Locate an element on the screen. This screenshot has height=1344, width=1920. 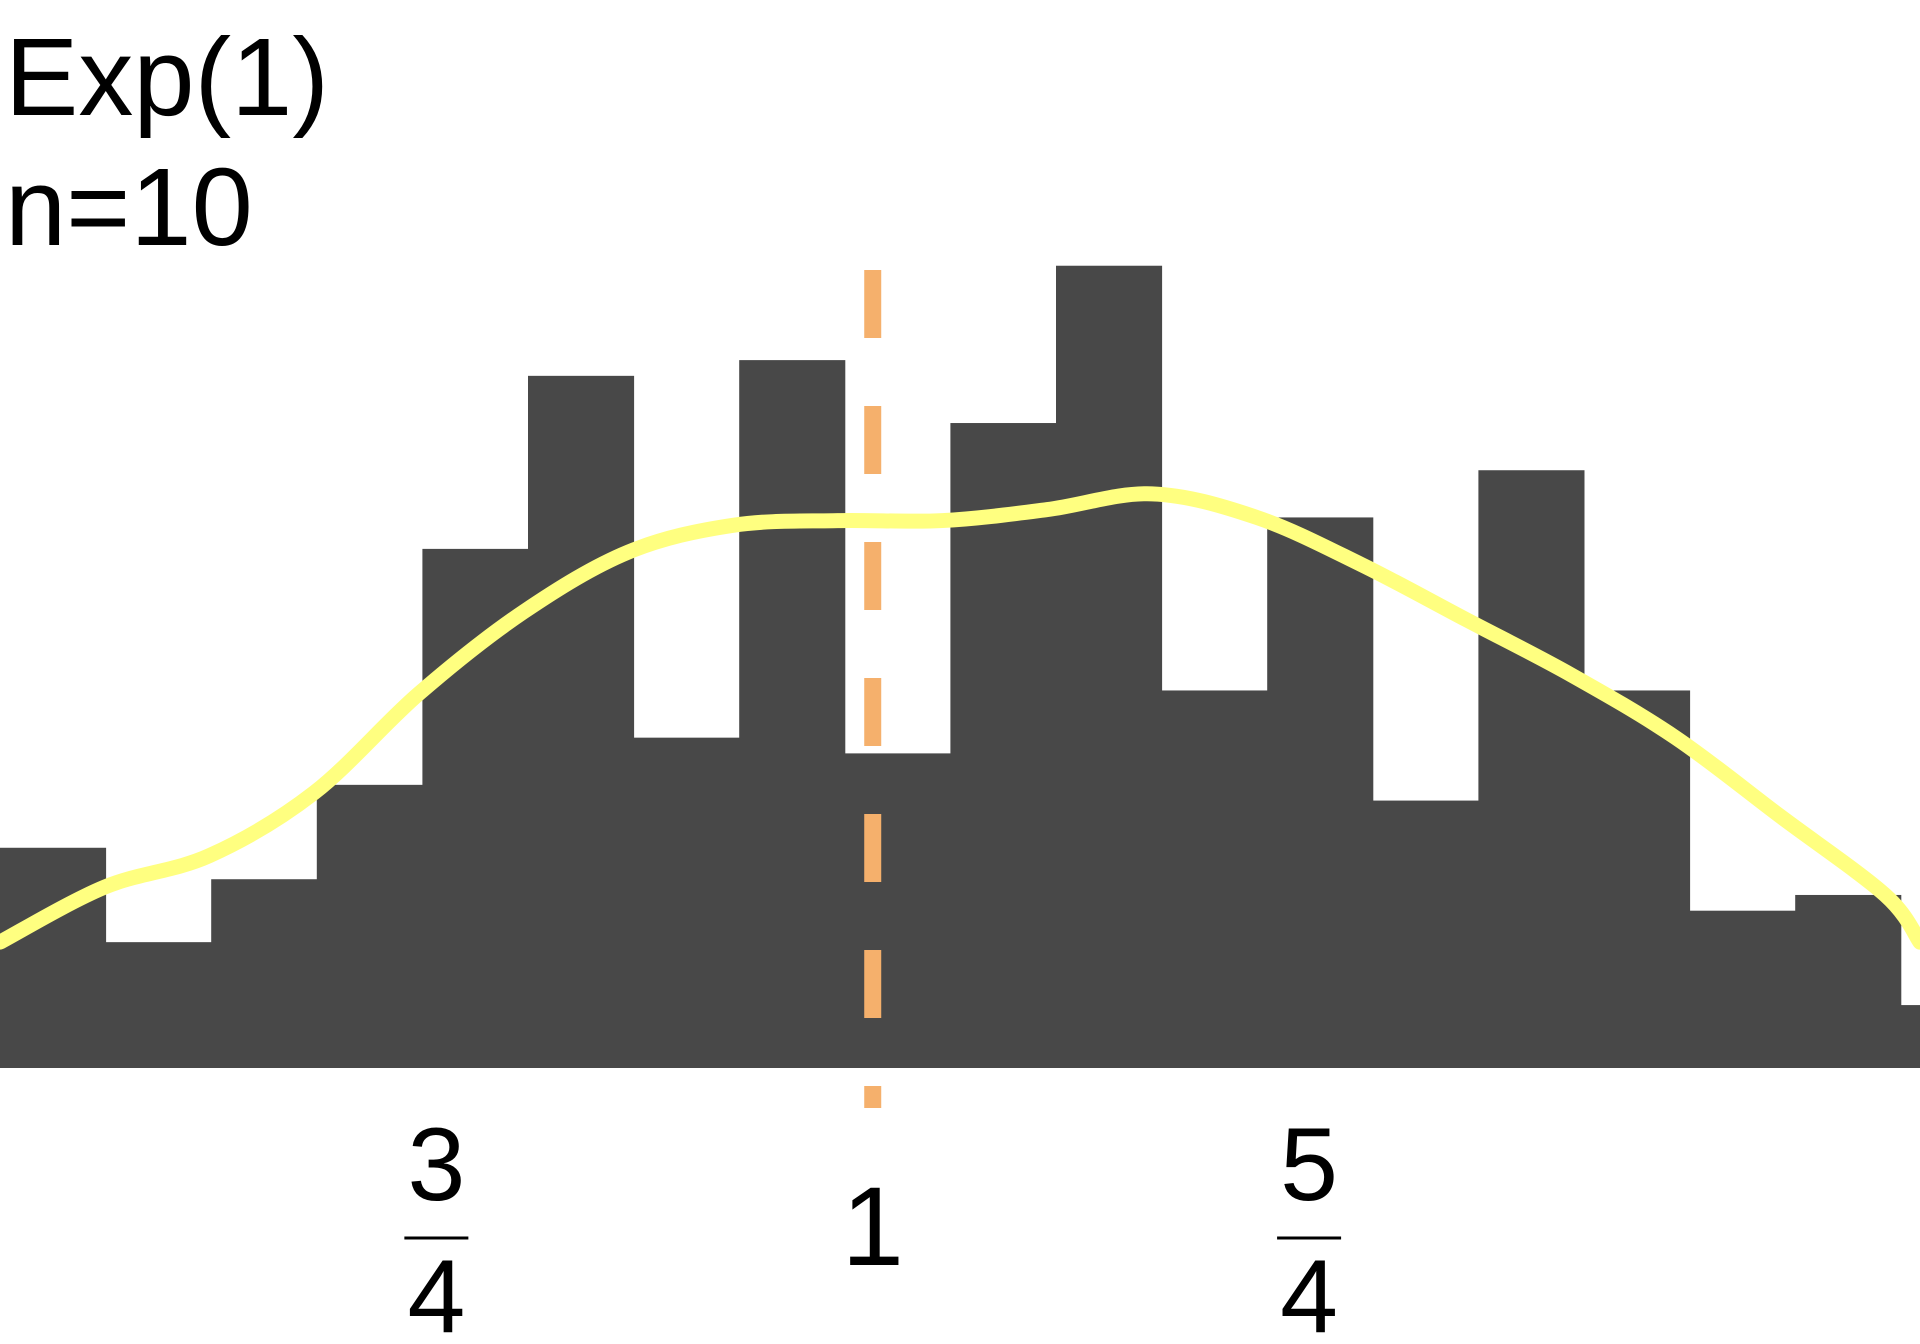
chart-title: Exp(1) is located at coordinates (167, 77).